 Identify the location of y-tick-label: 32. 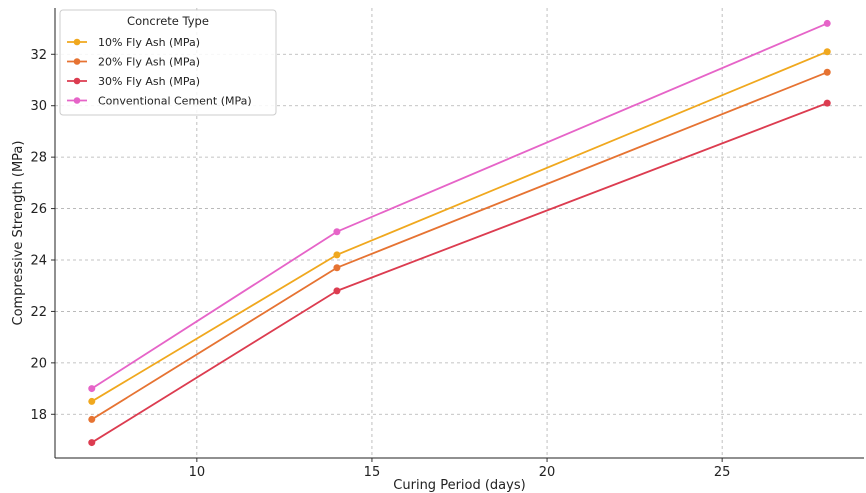
(38, 55).